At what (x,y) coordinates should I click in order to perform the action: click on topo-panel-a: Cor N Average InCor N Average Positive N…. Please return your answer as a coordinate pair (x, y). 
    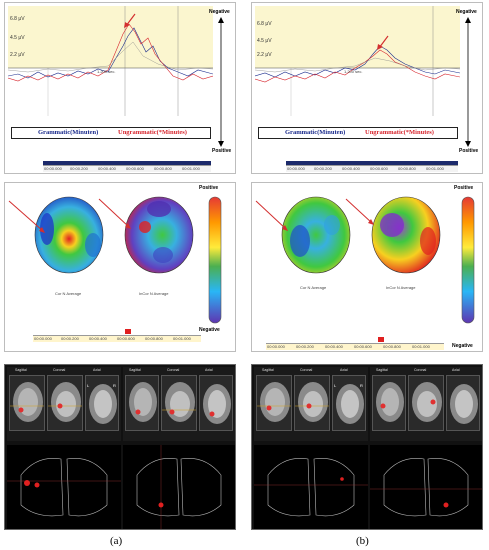
    Looking at the image, I should click on (120, 267).